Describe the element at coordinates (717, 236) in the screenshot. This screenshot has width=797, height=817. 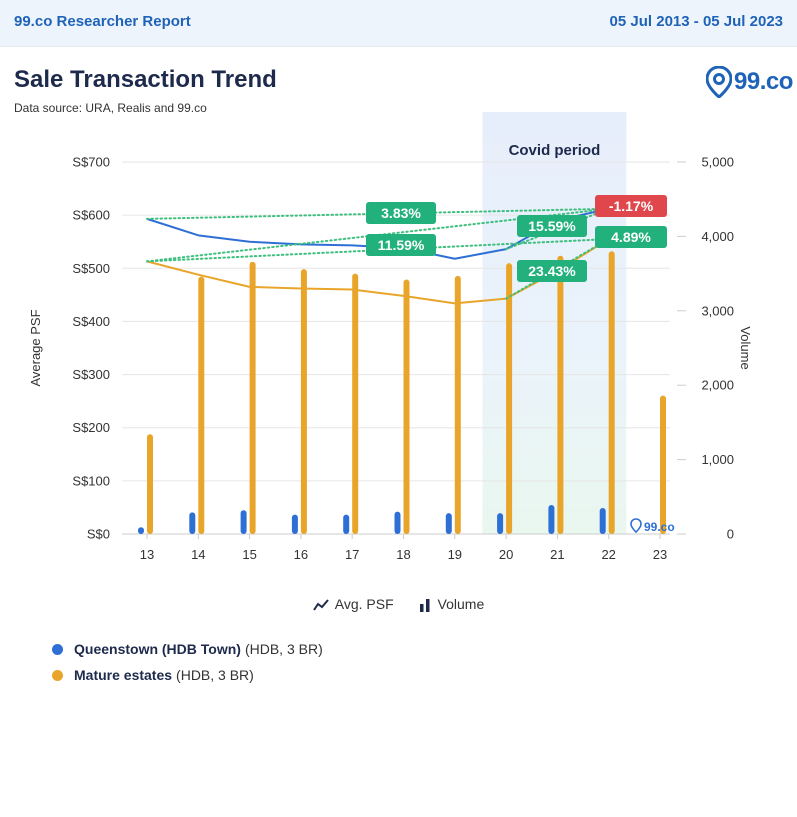
I see `y-right-tick-label: 4,000` at that location.